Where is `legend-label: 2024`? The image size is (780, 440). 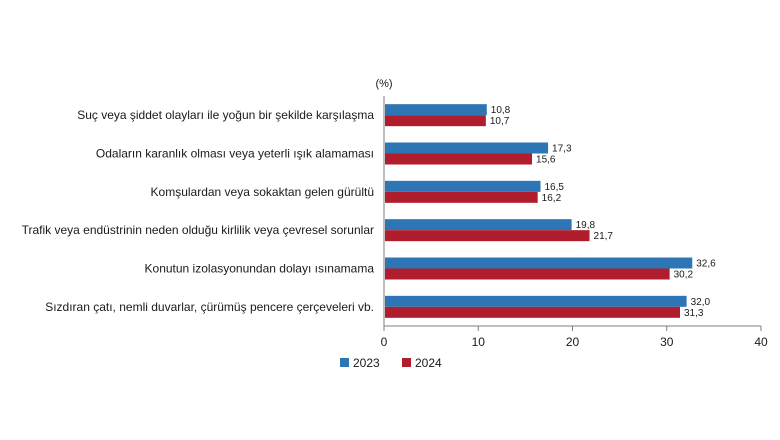
legend-label: 2024 is located at coordinates (428, 363).